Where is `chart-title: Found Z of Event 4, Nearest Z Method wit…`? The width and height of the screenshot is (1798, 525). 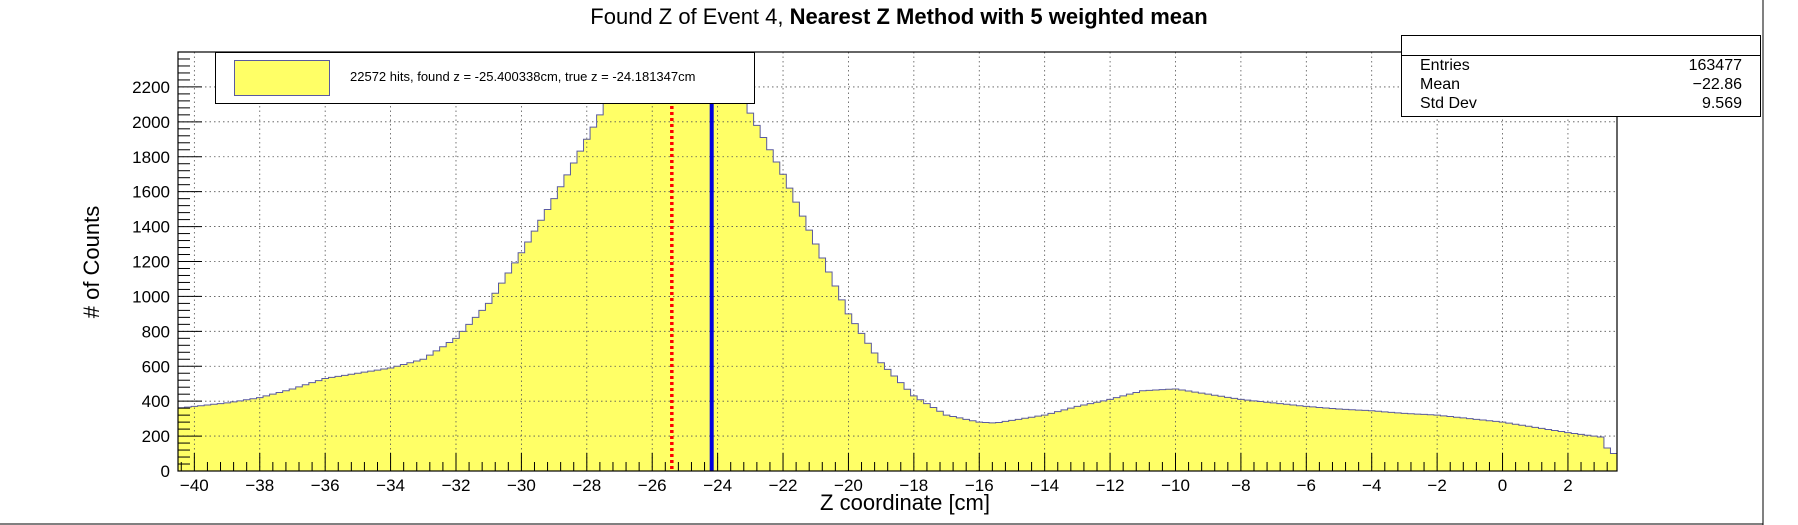 chart-title: Found Z of Event 4, Nearest Z Method wit… is located at coordinates (899, 17).